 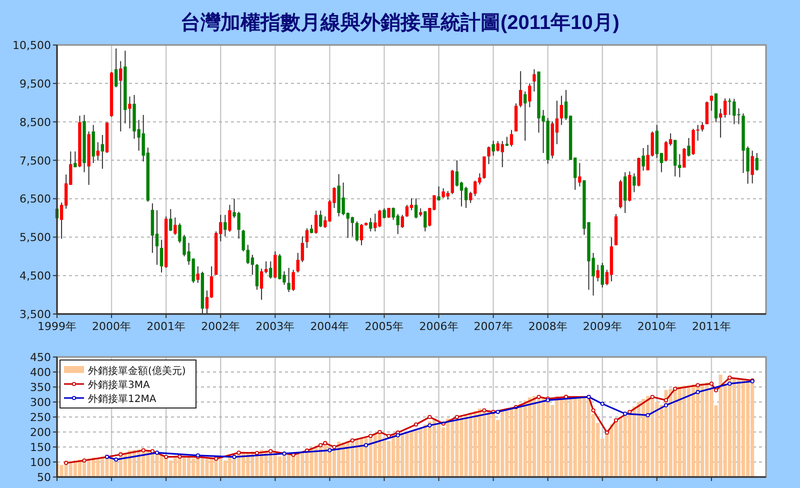 I want to click on legend-label: 外銷接單3MA, so click(x=119, y=385).